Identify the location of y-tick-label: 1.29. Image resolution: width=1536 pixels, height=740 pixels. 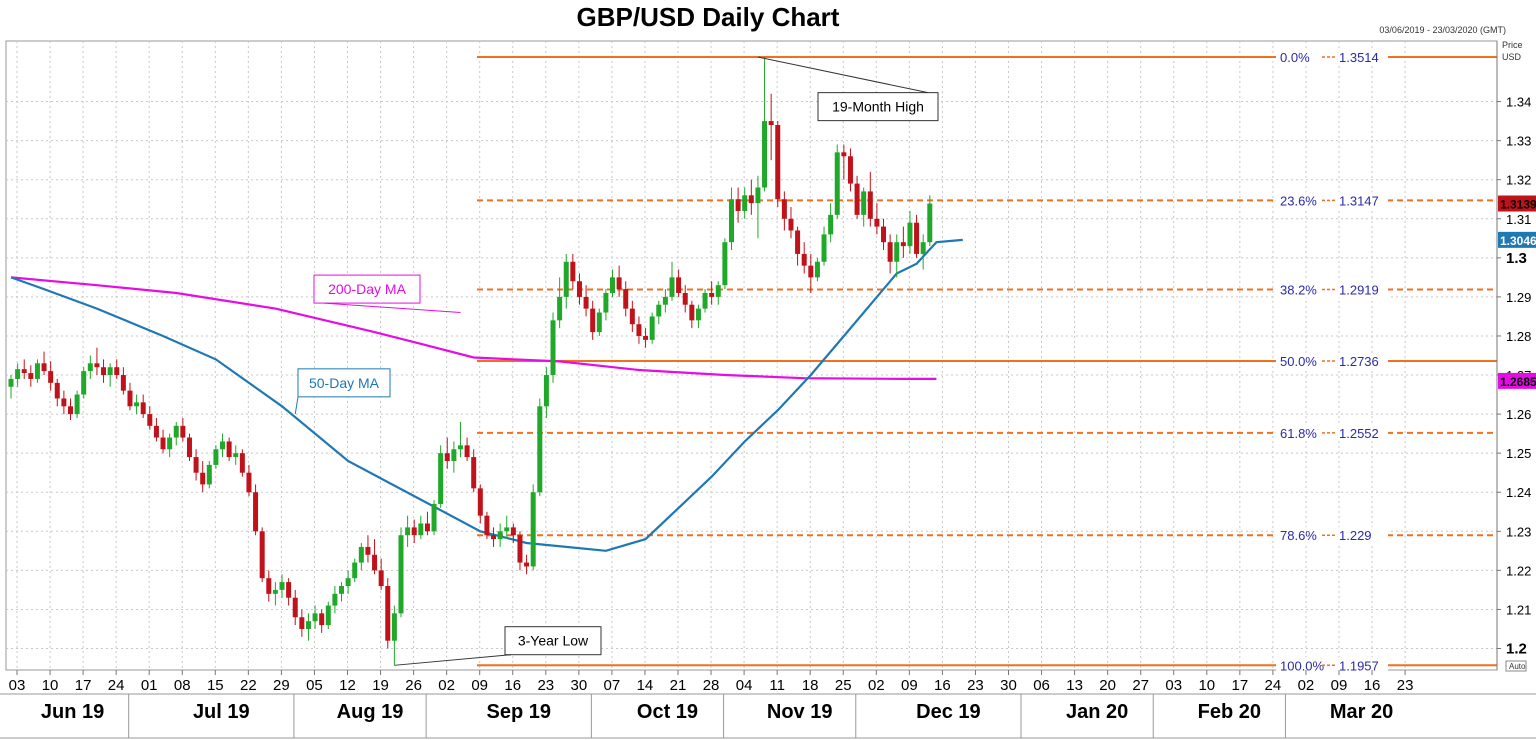
(1518, 297).